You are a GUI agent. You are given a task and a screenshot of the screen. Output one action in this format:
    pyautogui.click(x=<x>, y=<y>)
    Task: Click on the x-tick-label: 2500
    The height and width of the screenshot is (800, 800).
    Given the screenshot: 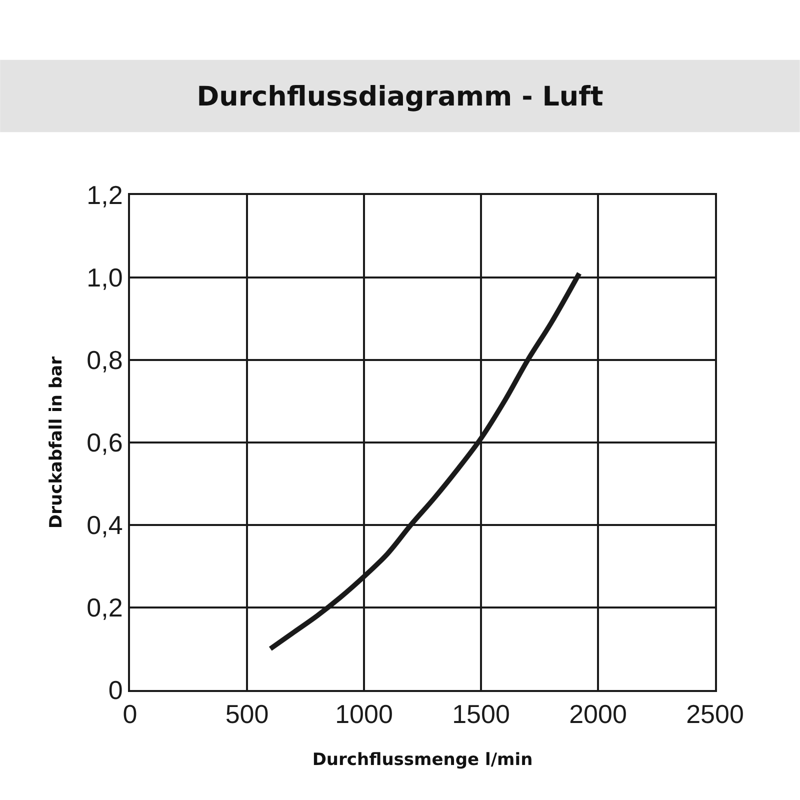 What is the action you would take?
    pyautogui.click(x=715, y=714)
    